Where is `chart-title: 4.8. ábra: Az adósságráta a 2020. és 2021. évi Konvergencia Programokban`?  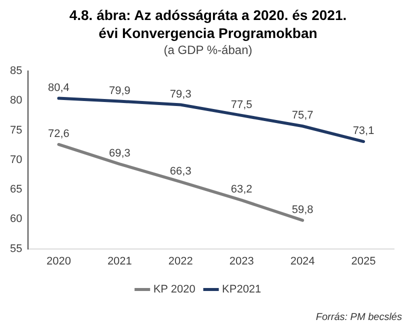
chart-title: 4.8. ábra: Az adósságráta a 2020. és 2021. évi Konvergencia Programokban is located at coordinates (208, 24).